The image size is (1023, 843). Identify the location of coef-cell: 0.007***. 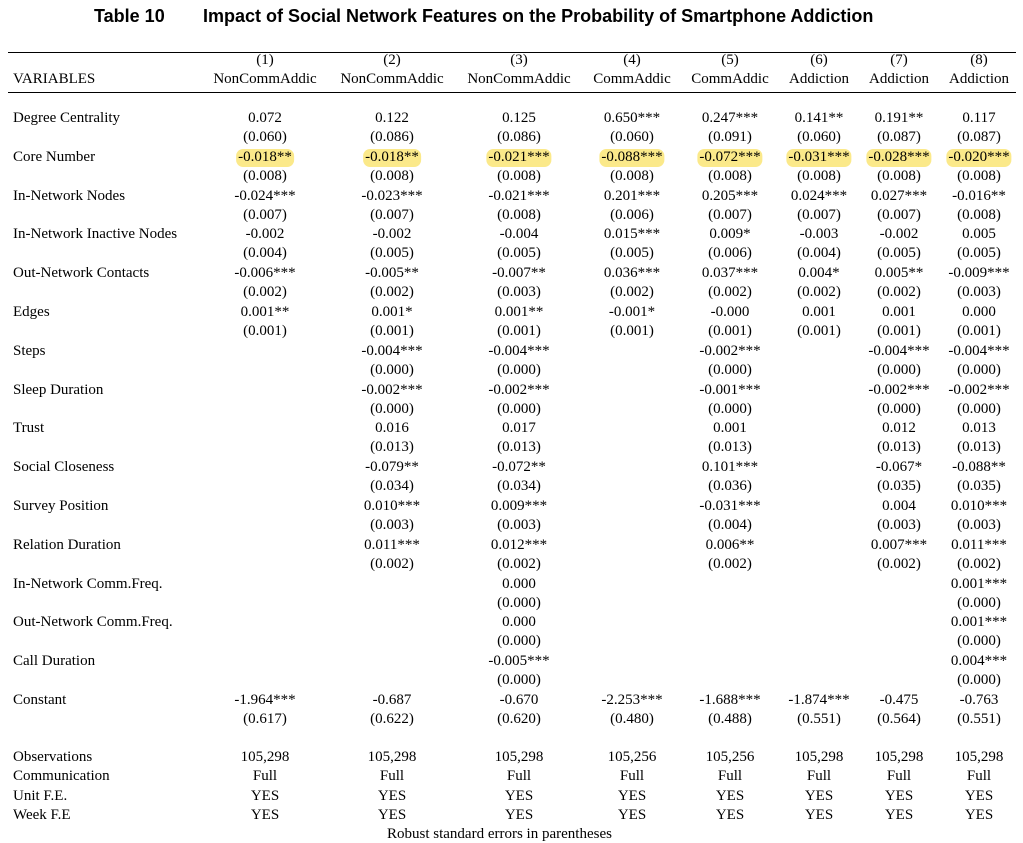
(899, 545).